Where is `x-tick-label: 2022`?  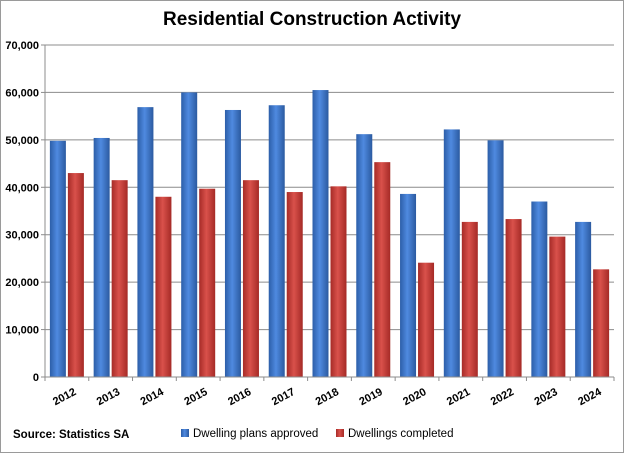
x-tick-label: 2022 is located at coordinates (502, 397).